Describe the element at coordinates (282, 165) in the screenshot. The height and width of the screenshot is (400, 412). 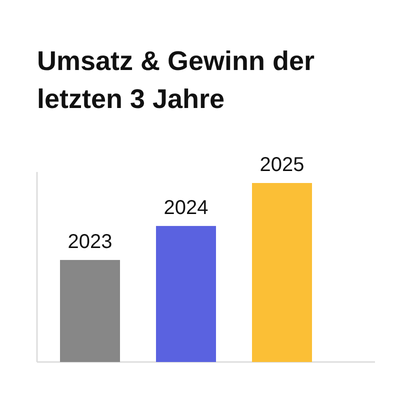
I see `x-tick-label: 2025` at that location.